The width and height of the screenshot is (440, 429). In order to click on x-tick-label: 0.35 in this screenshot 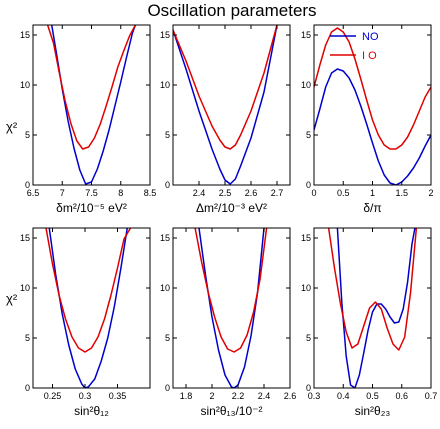, I will do `click(118, 396)`.